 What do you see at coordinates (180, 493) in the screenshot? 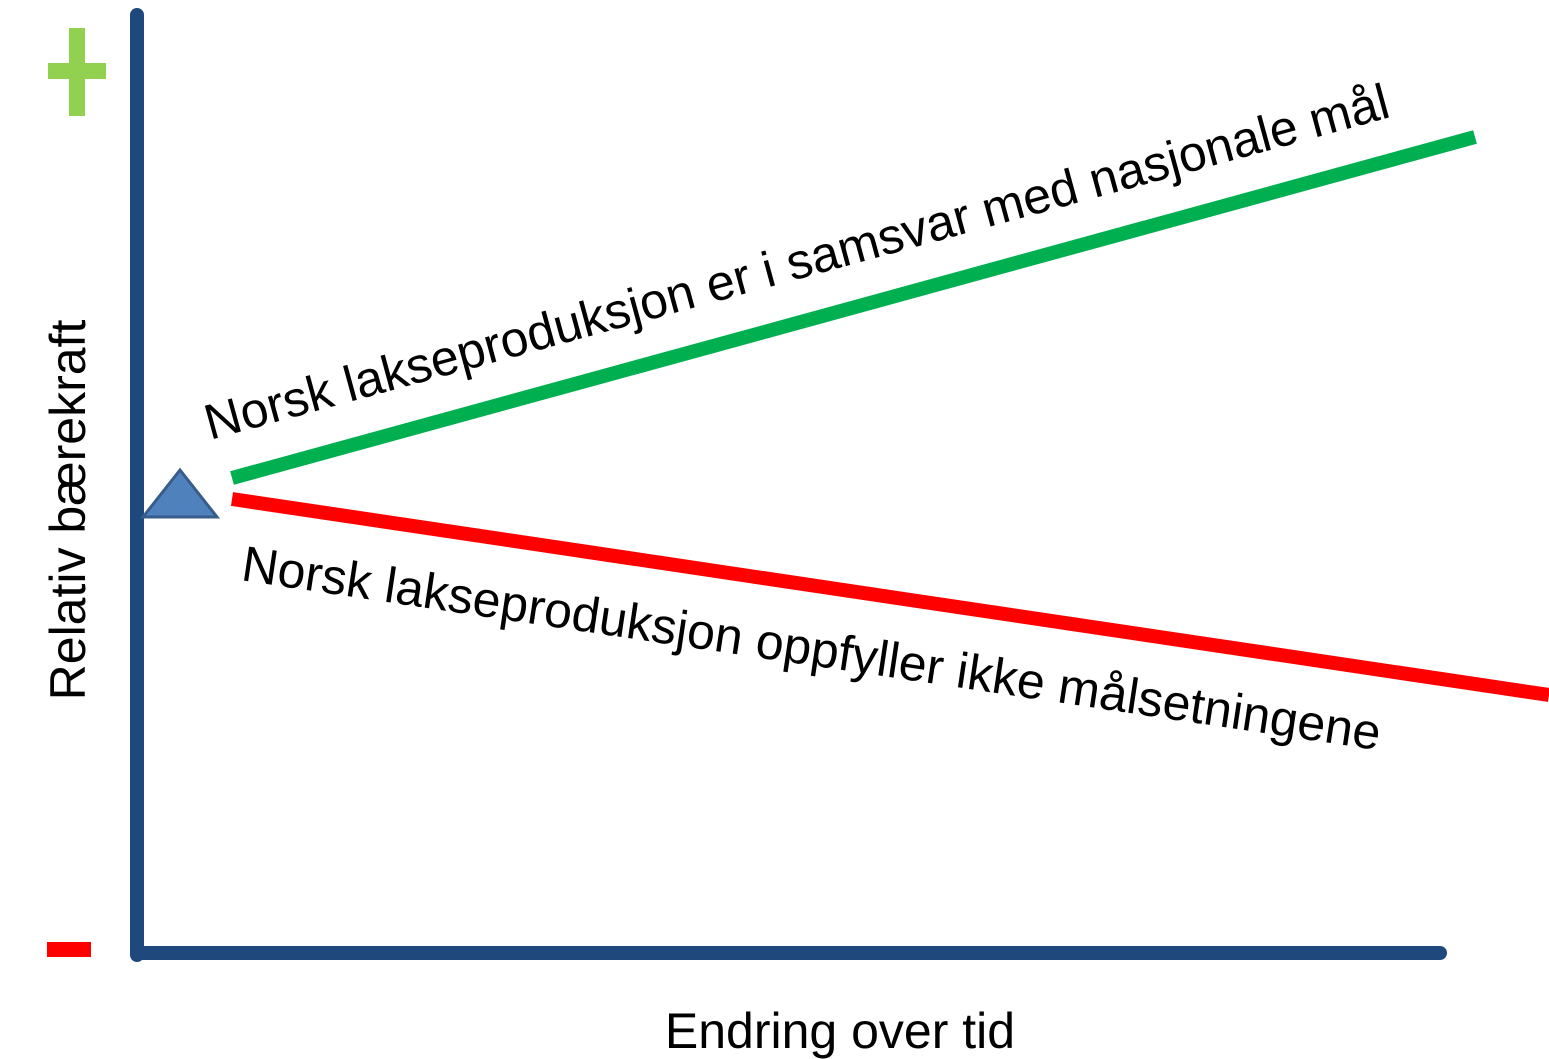
I see `start-marker` at bounding box center [180, 493].